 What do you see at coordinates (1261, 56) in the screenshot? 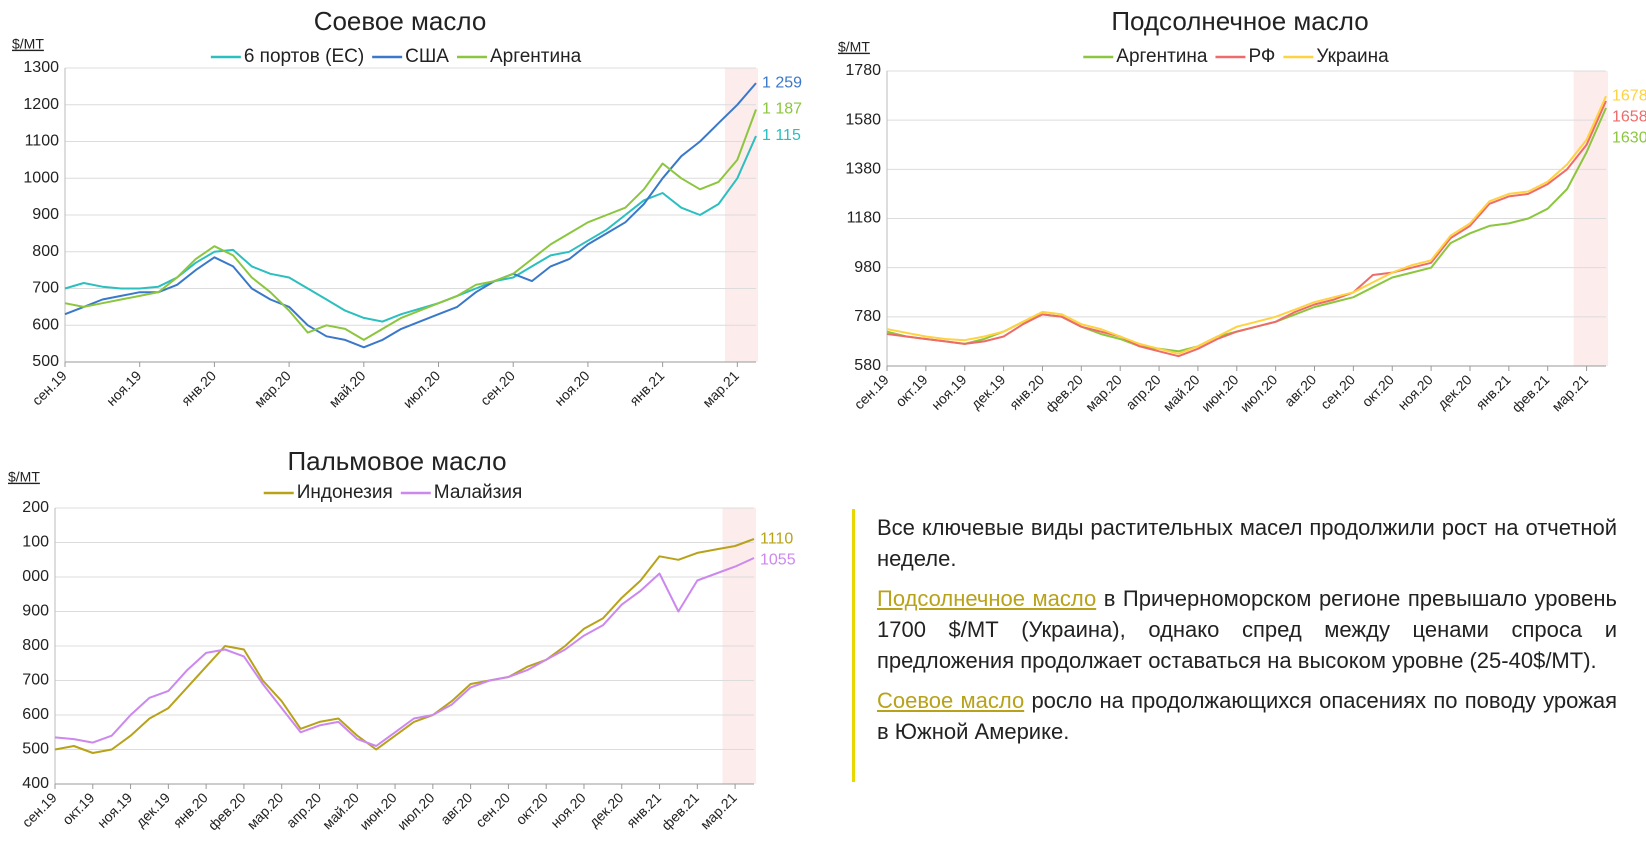
I see `legend-label: РФ` at bounding box center [1261, 56].